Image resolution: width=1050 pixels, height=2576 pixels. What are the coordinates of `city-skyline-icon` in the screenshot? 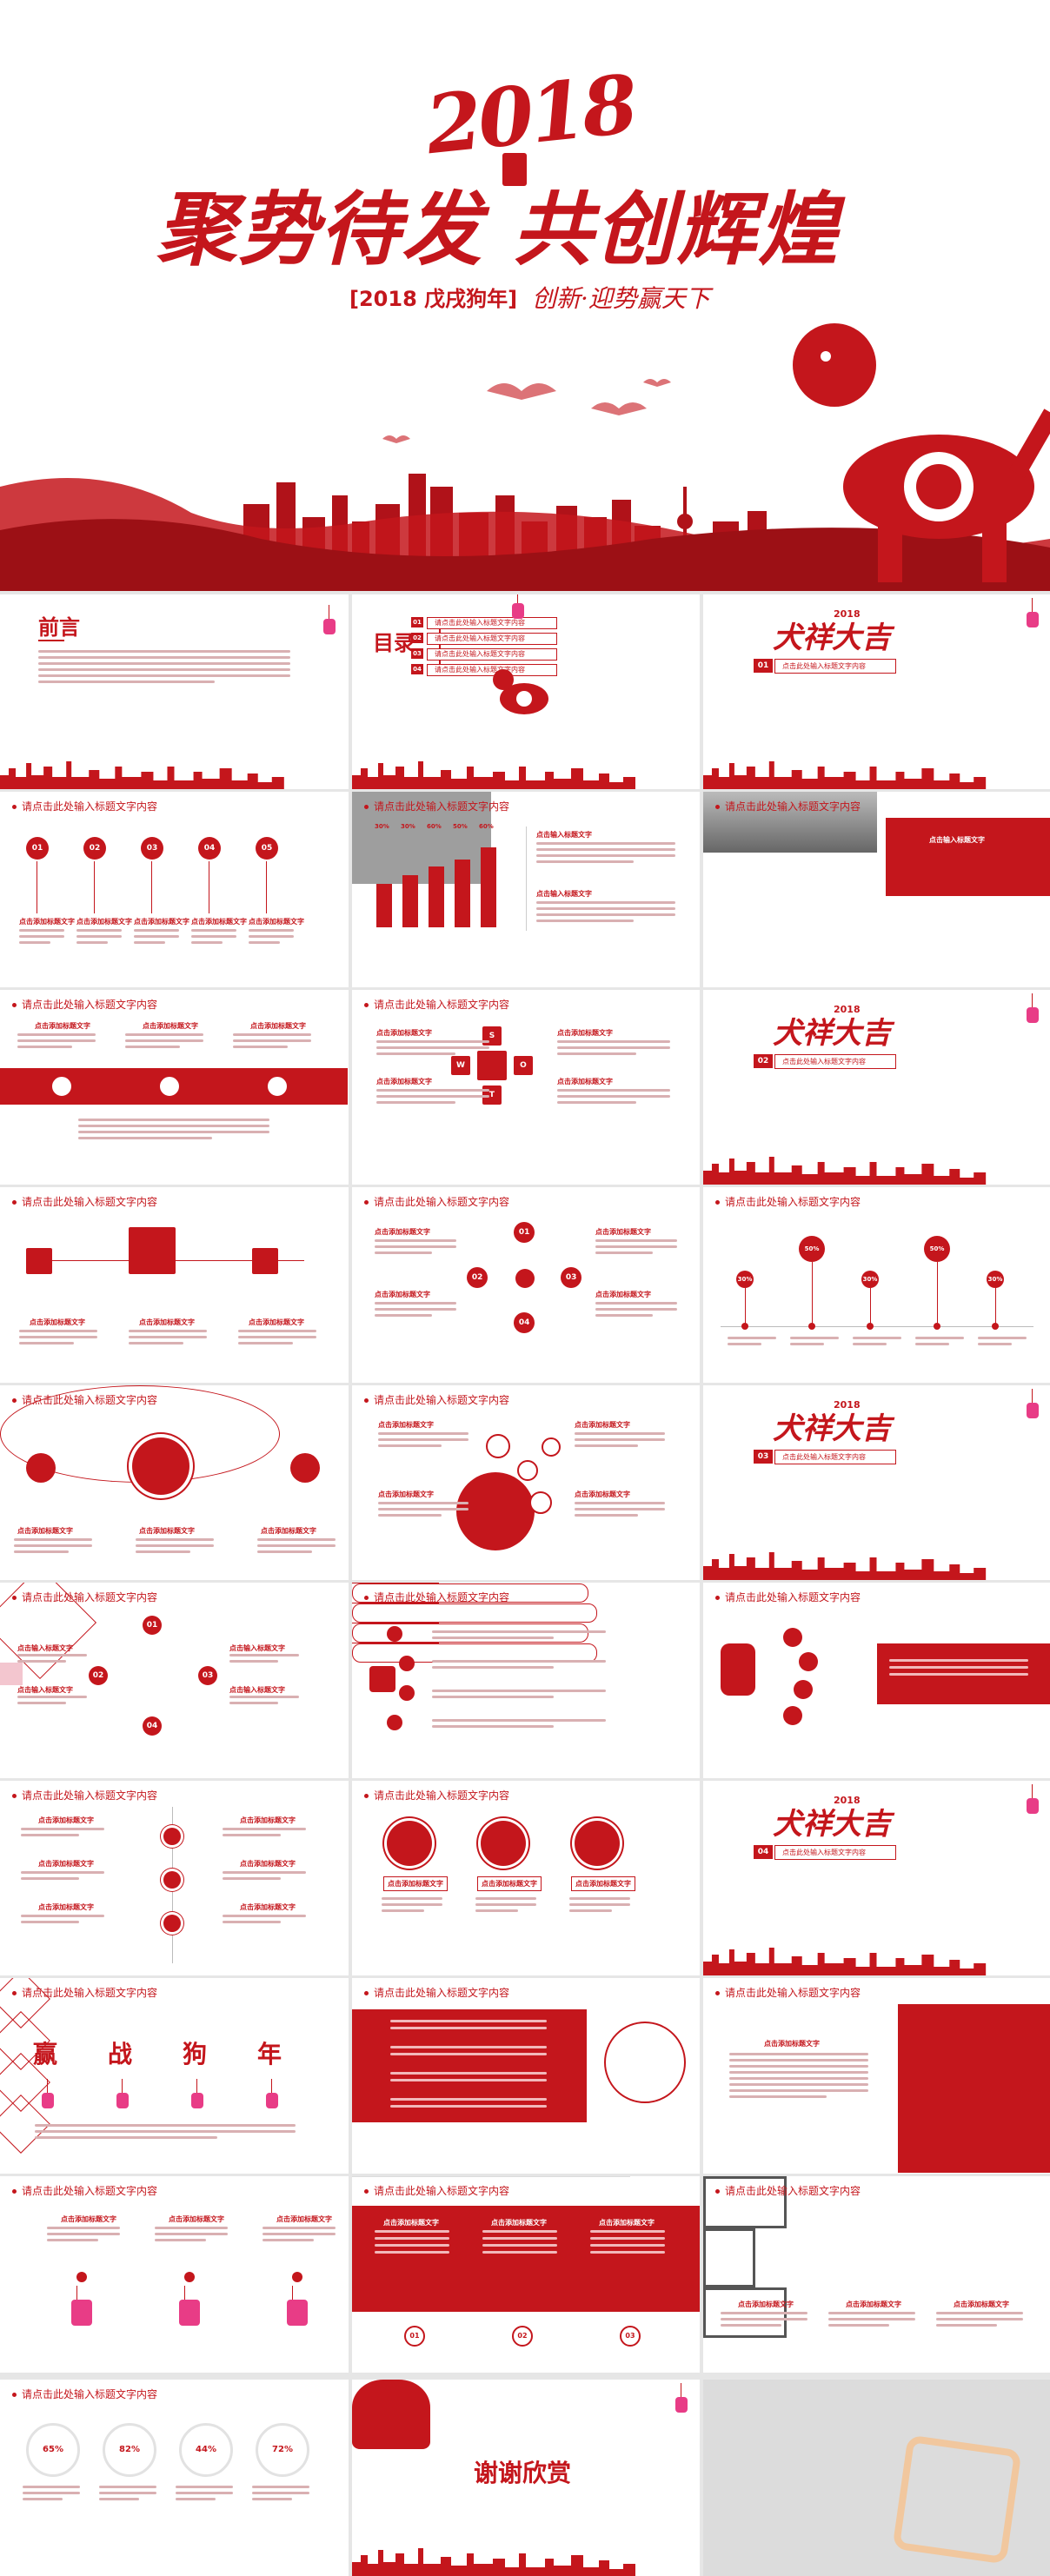 It's located at (845, 1962).